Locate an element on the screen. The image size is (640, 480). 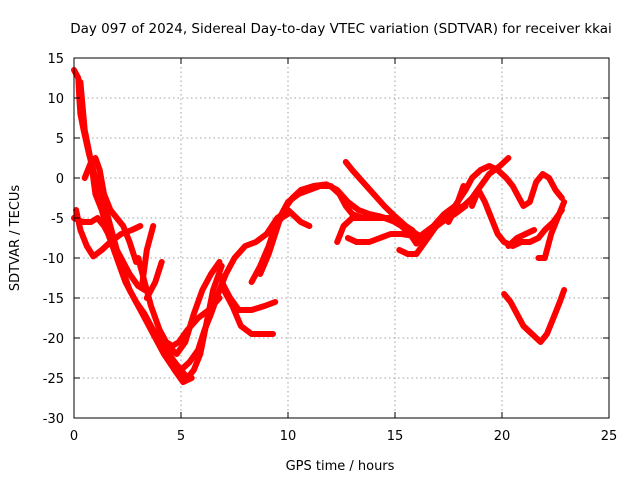
y-tick-label: 0 is located at coordinates (60, 179).